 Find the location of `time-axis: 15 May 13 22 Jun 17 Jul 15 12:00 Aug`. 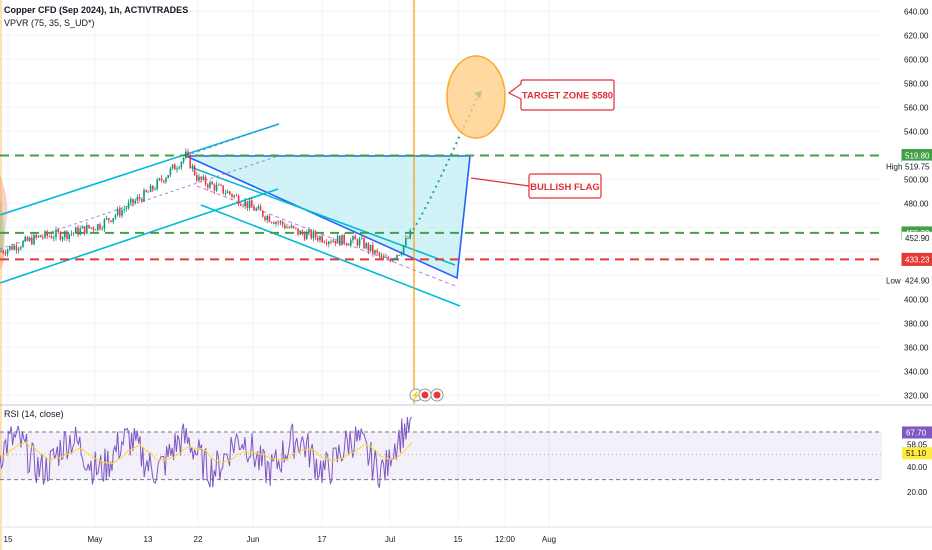

time-axis: 15 May 13 22 Jun 17 Jul 15 12:00 Aug is located at coordinates (280, 539).